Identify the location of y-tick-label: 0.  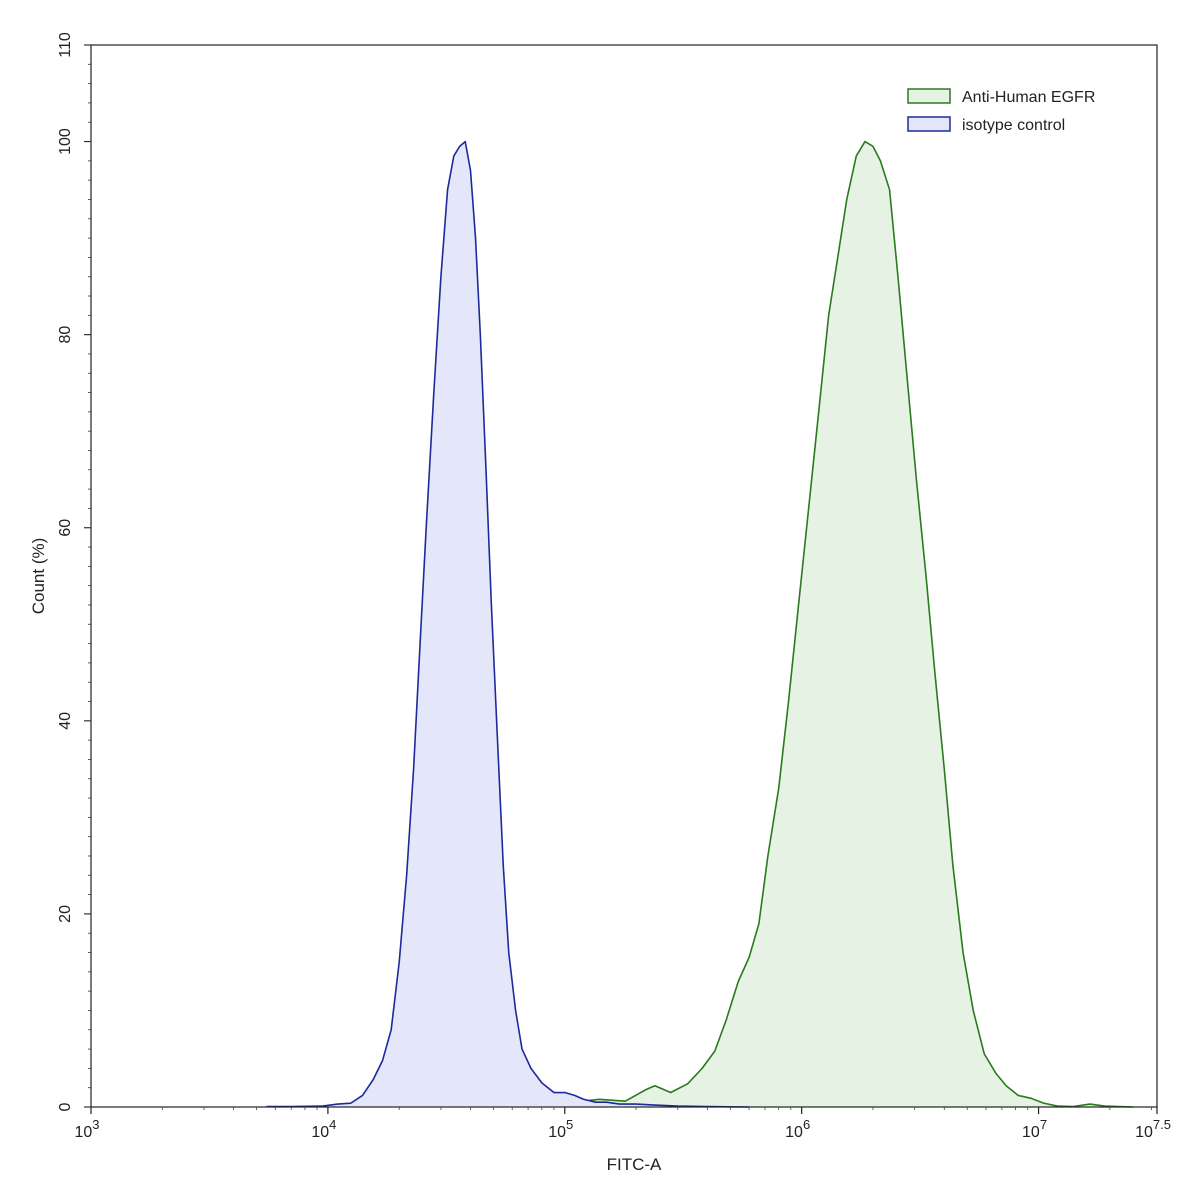
(65, 1106).